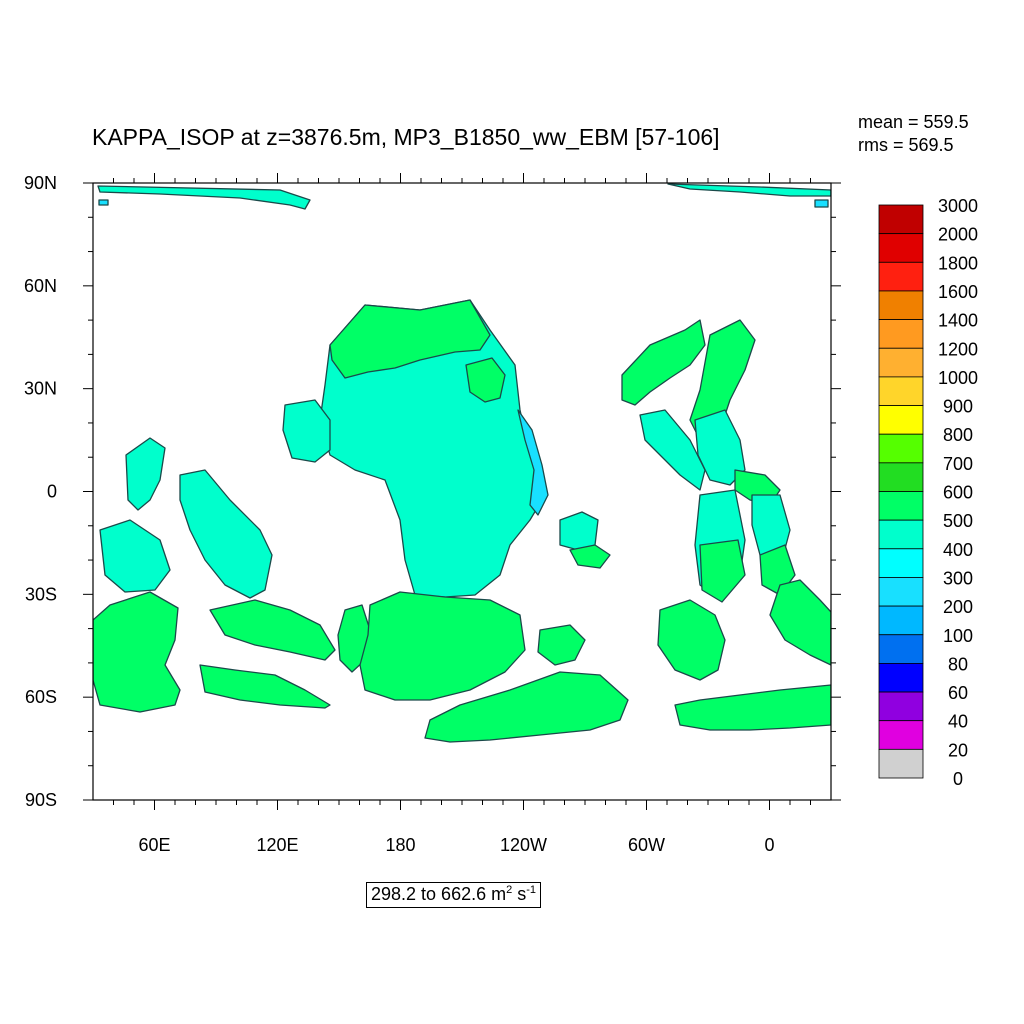 The height and width of the screenshot is (1024, 1024). What do you see at coordinates (958, 206) in the screenshot?
I see `colorbar-label: 3000` at bounding box center [958, 206].